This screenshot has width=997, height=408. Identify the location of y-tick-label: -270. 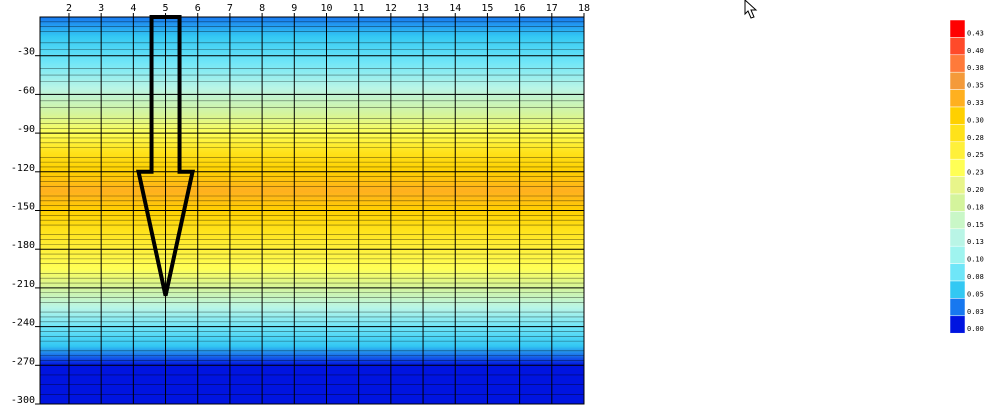
(23, 361).